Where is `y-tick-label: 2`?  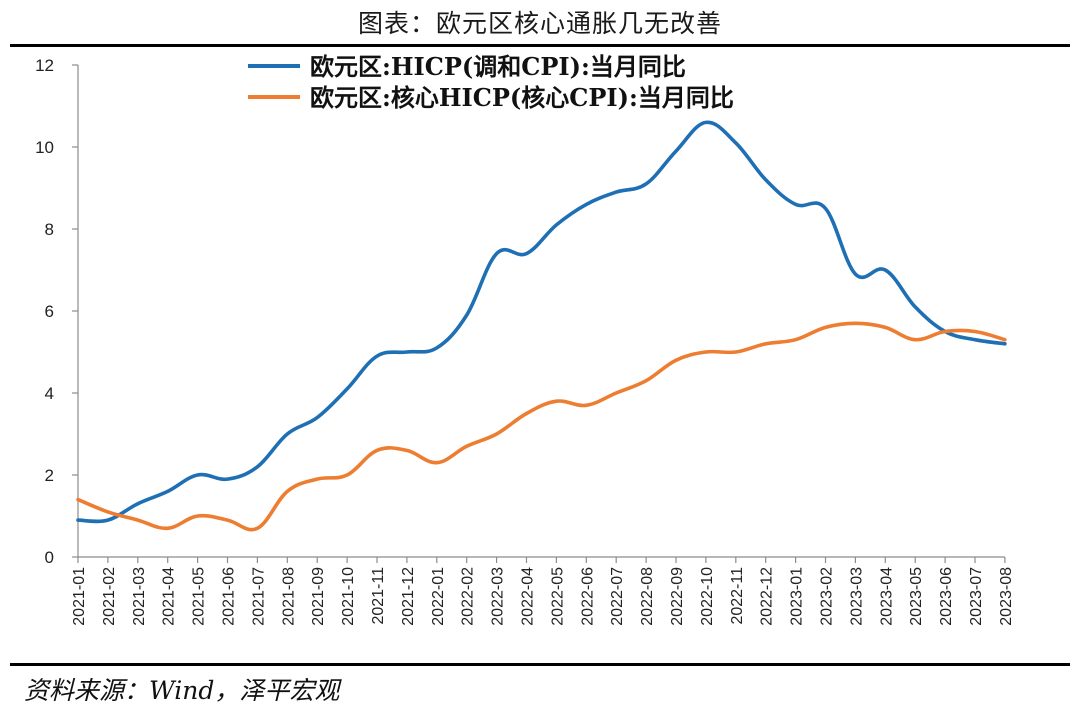
y-tick-label: 2 is located at coordinates (49, 475).